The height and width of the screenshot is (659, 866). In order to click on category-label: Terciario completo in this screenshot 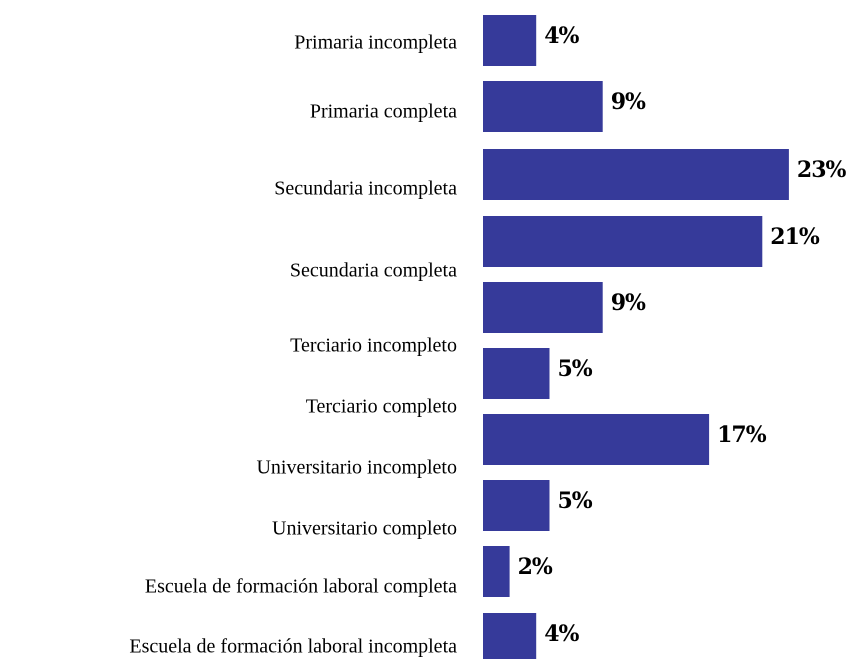, I will do `click(381, 407)`.